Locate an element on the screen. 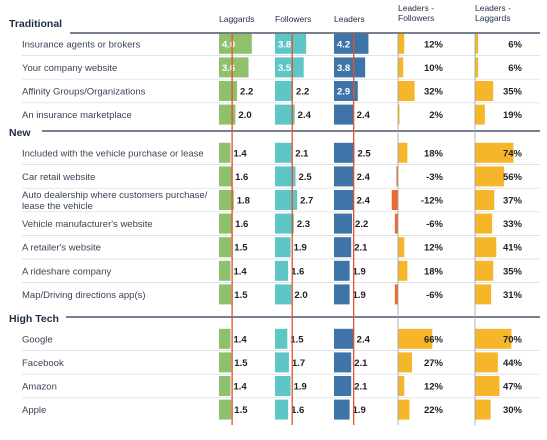 The height and width of the screenshot is (440, 547). data-label-leaders-followers: -12% is located at coordinates (432, 201).